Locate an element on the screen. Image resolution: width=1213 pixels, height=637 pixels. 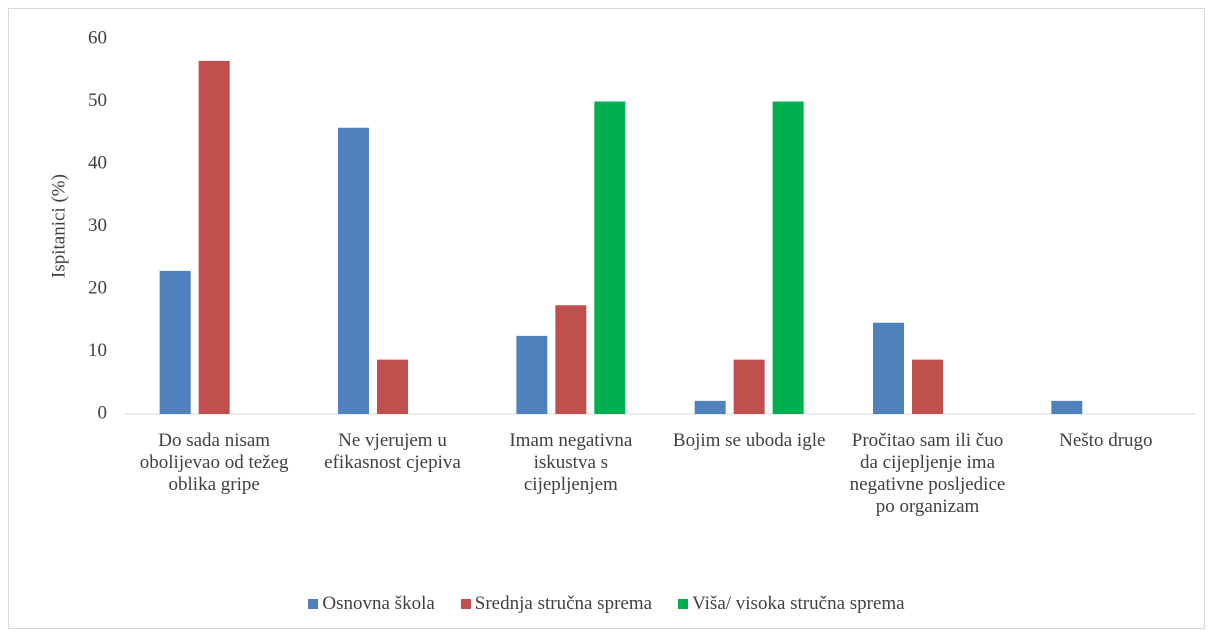
x-tick-label: Ne vjerujem u efikasnost cjepiva is located at coordinates (392, 451).